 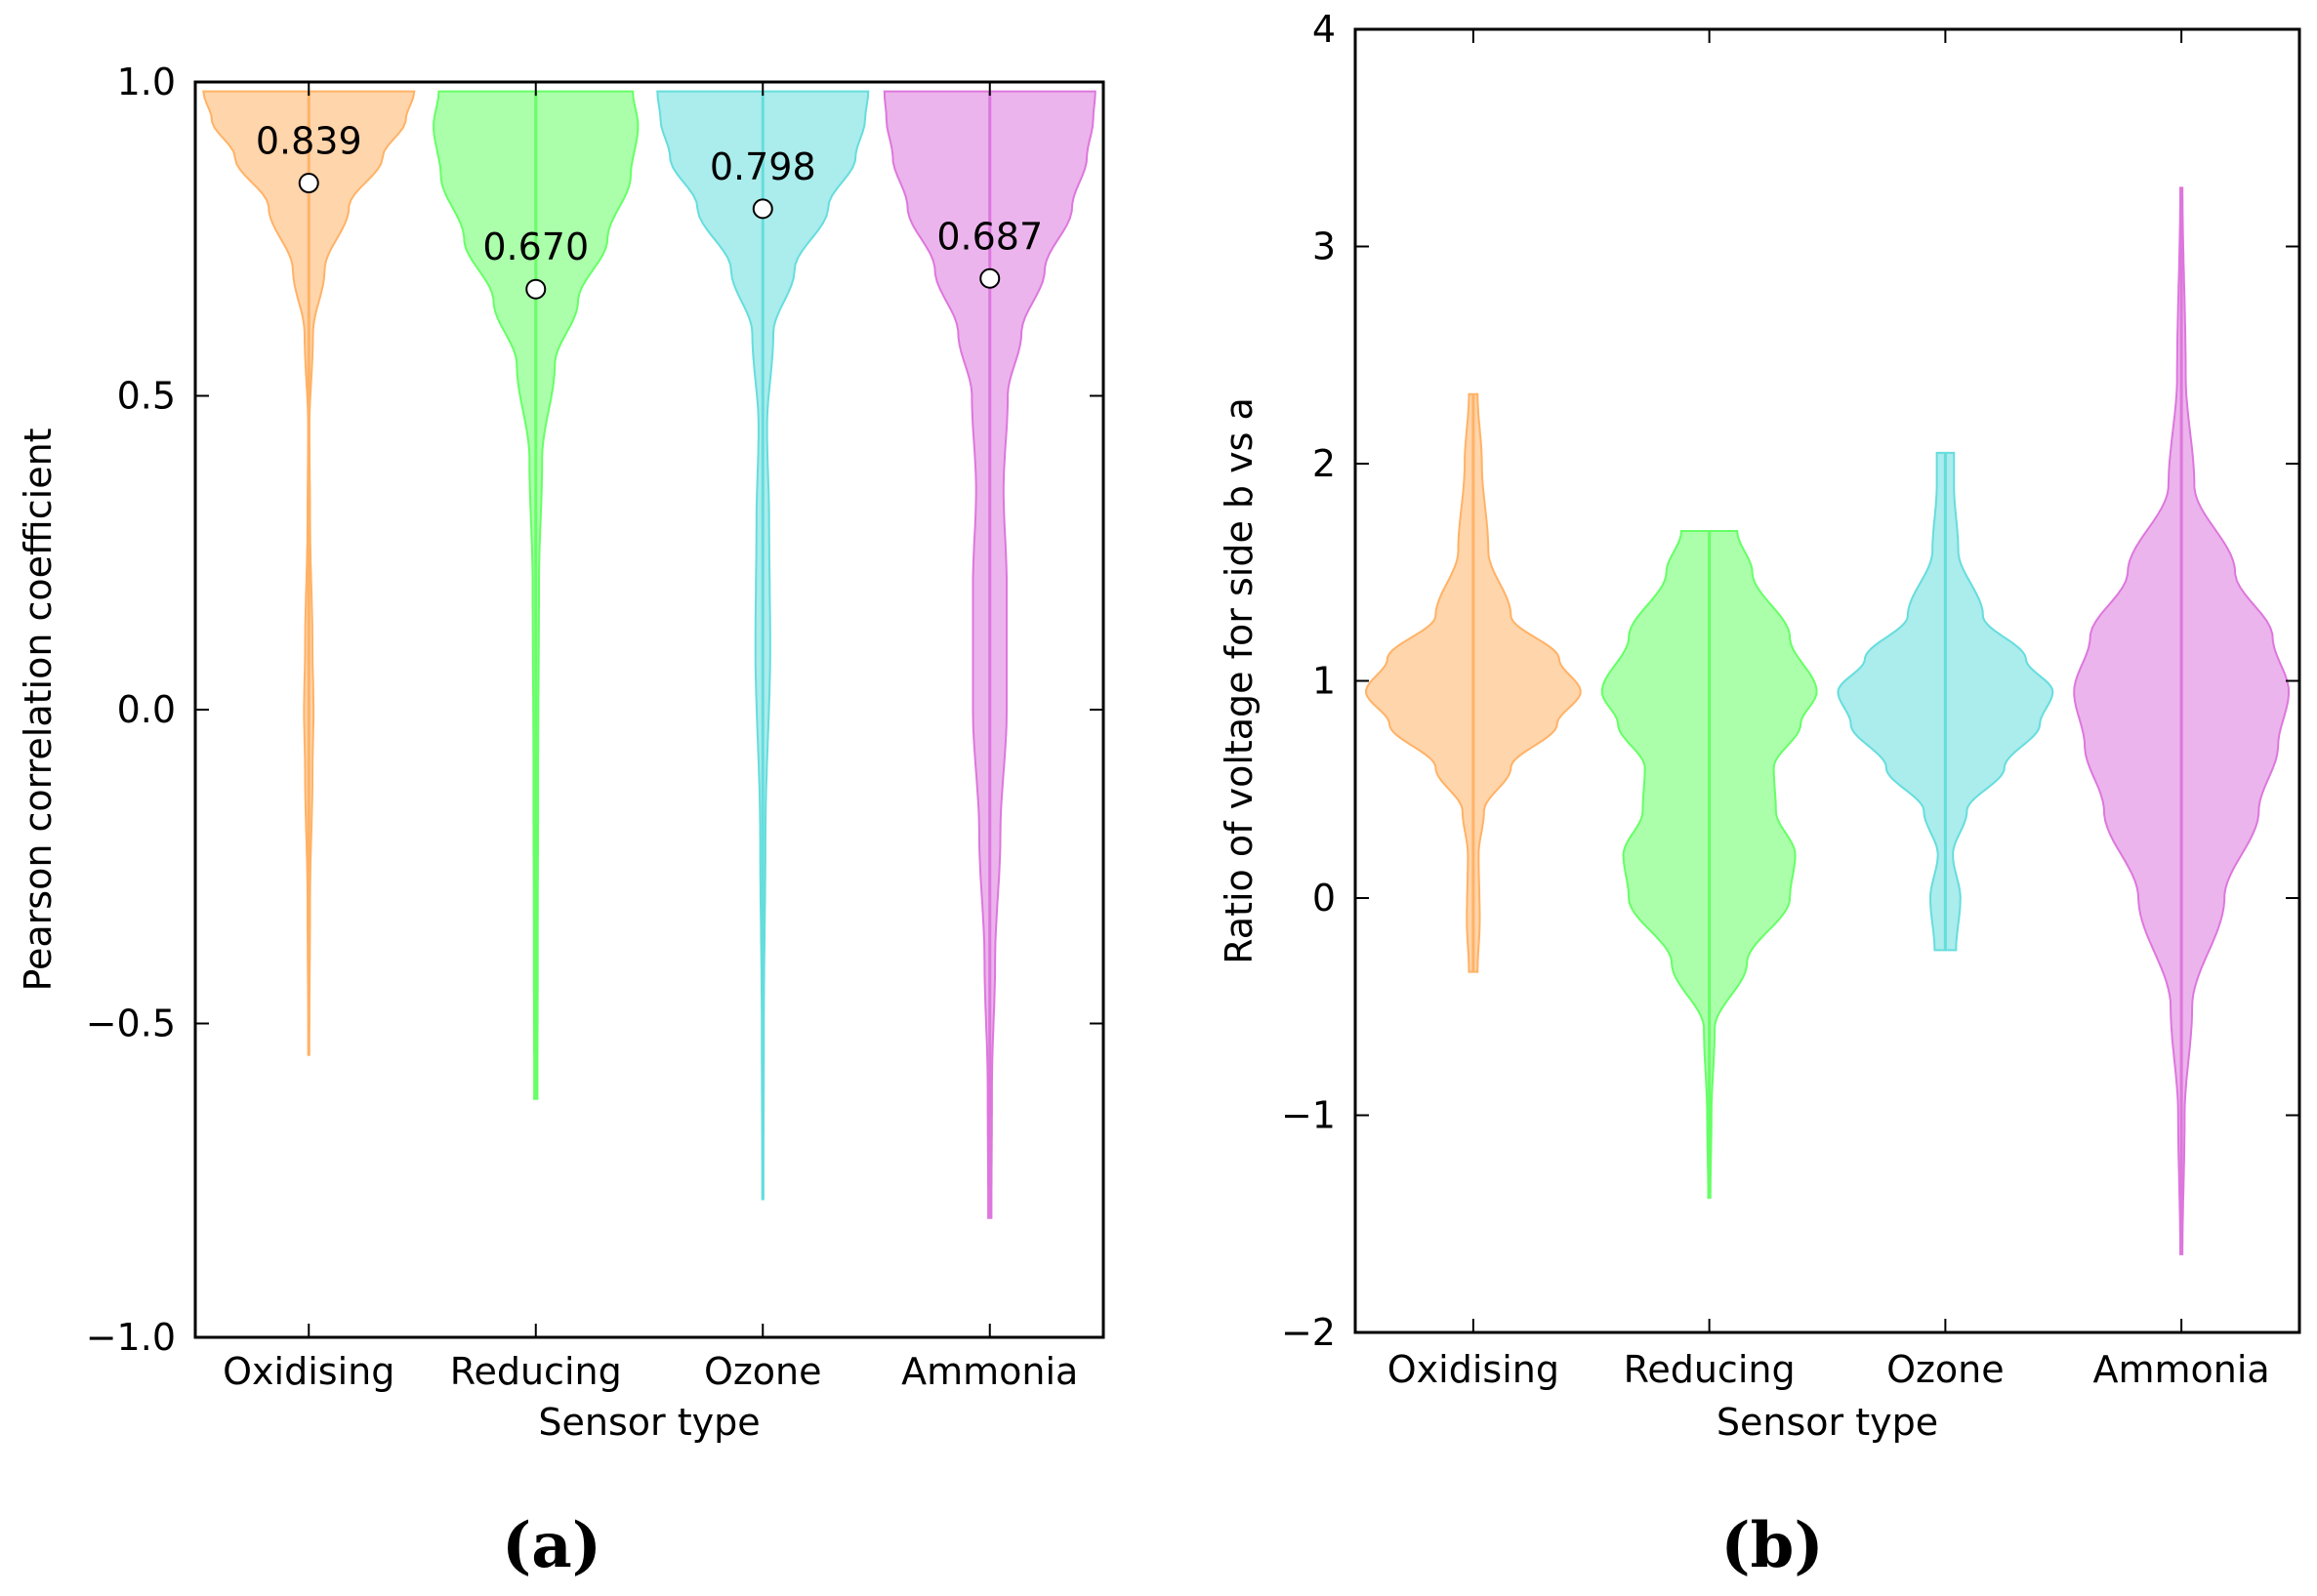 I want to click on panel-label-b: (b), so click(x=1771, y=1545).